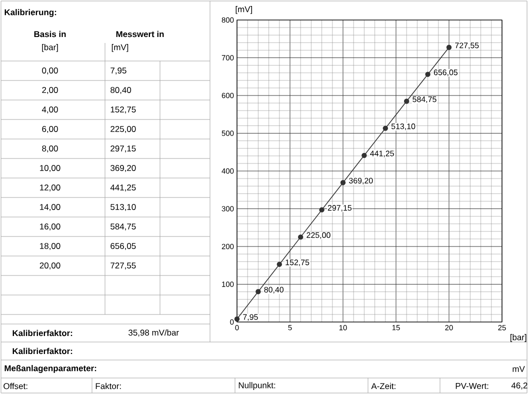 The width and height of the screenshot is (528, 394). Describe the element at coordinates (50, 188) in the screenshot. I see `text: 12,00` at that location.